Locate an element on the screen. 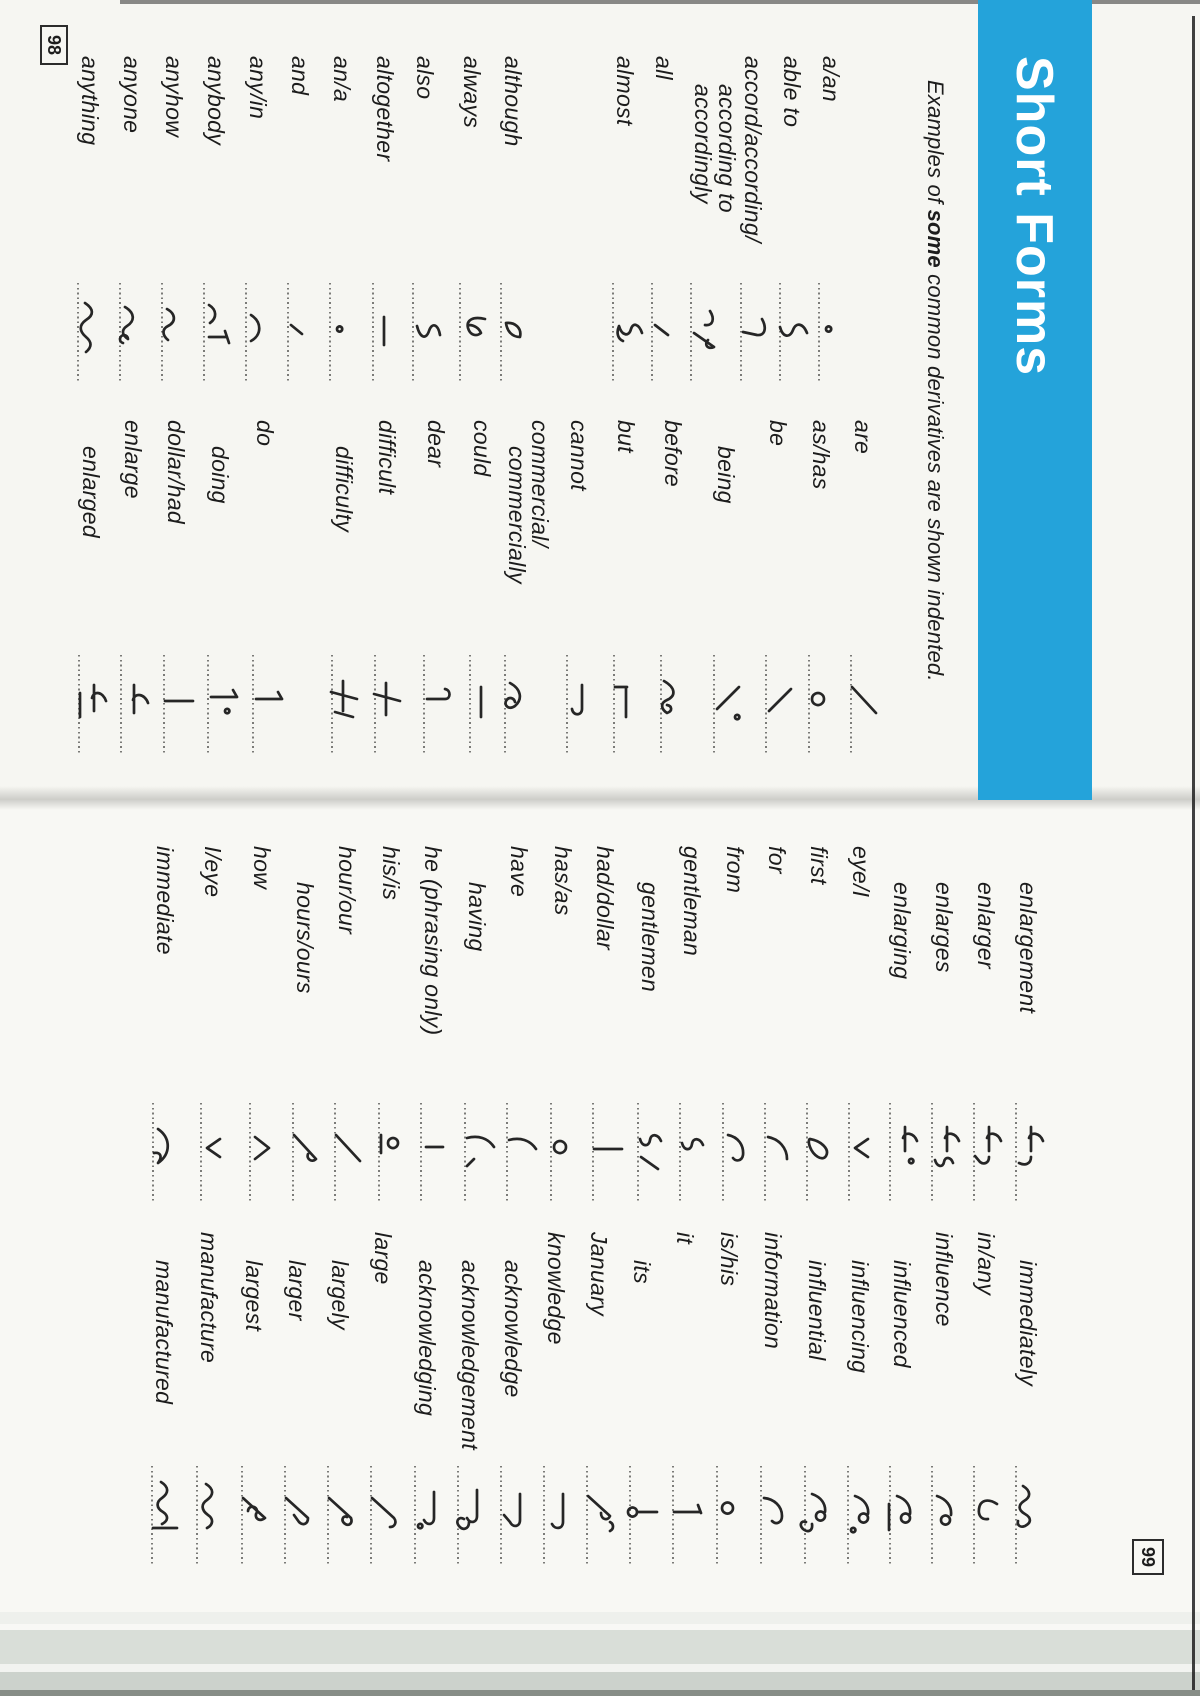 The image size is (1200, 1696). entry-word: knowledge is located at coordinates (556, 1288).